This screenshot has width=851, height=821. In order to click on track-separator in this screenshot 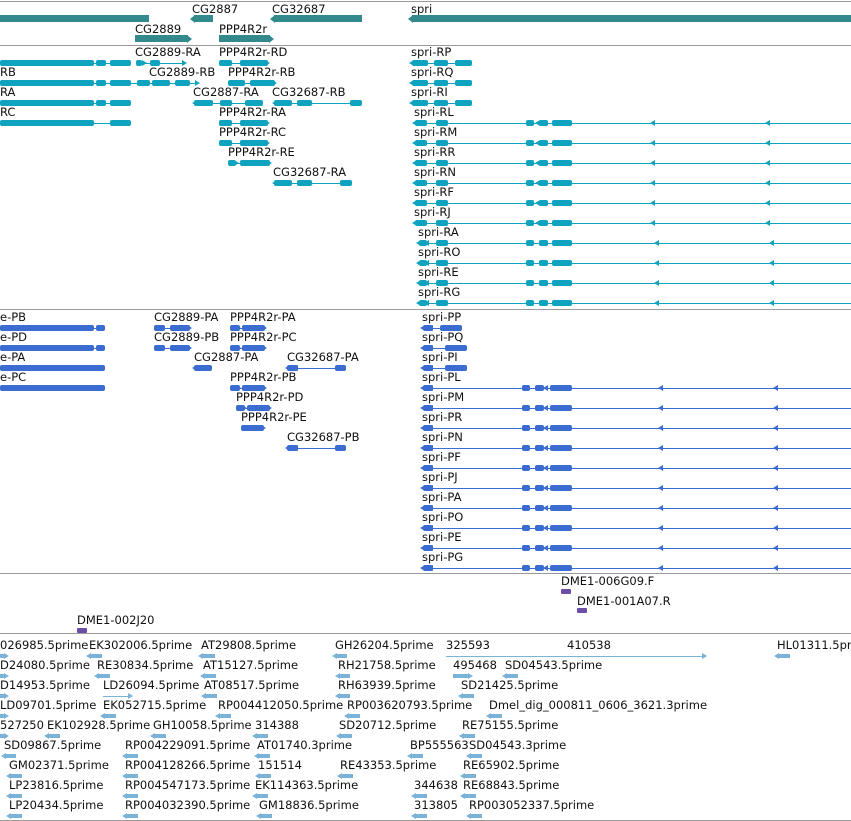, I will do `click(425, 633)`.